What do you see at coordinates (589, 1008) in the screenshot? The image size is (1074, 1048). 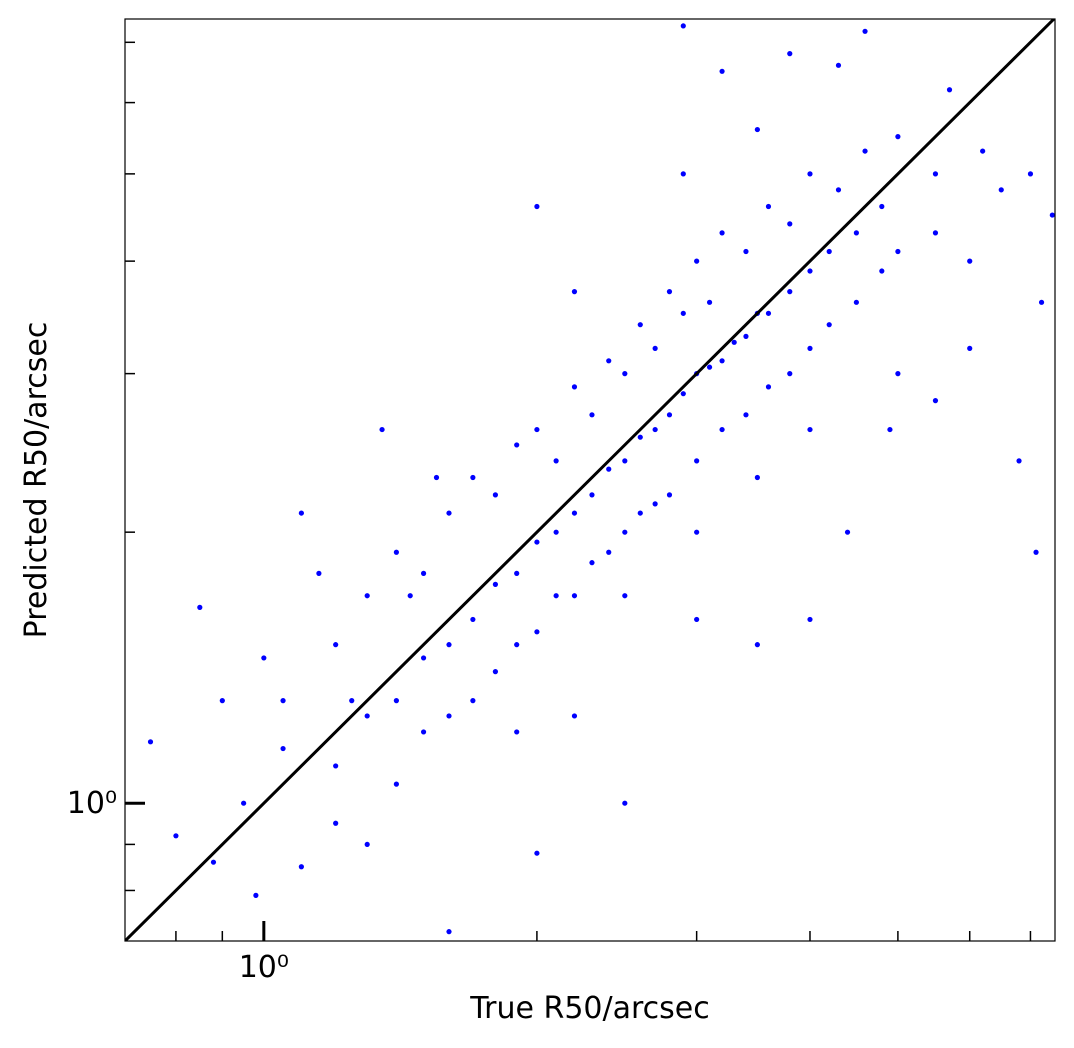 I see `x-axis-label: True R50/arcsec` at bounding box center [589, 1008].